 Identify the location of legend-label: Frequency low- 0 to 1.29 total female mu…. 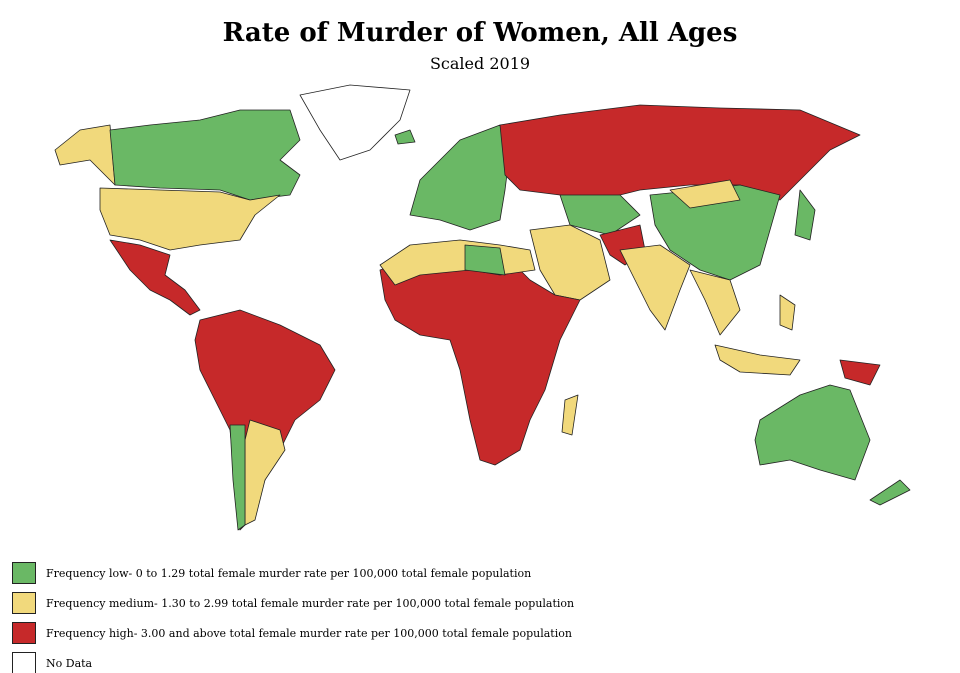
(289, 573).